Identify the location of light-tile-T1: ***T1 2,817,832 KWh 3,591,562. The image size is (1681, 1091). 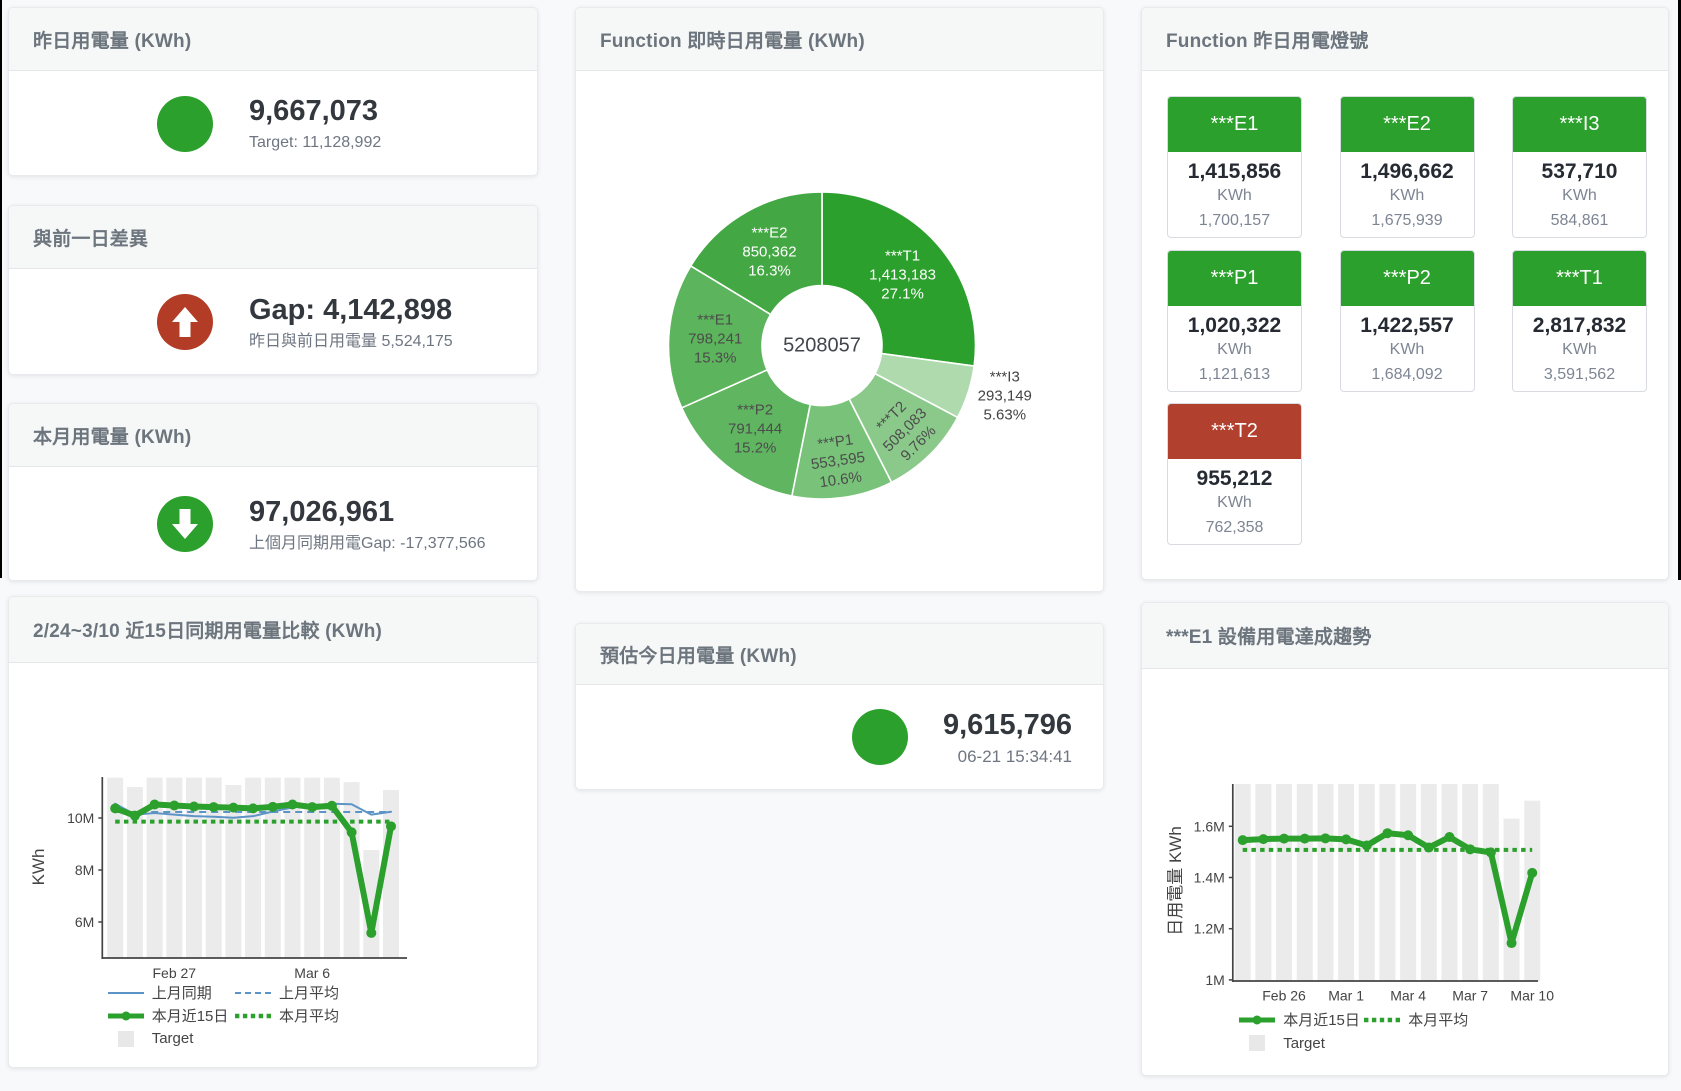
(1579, 320).